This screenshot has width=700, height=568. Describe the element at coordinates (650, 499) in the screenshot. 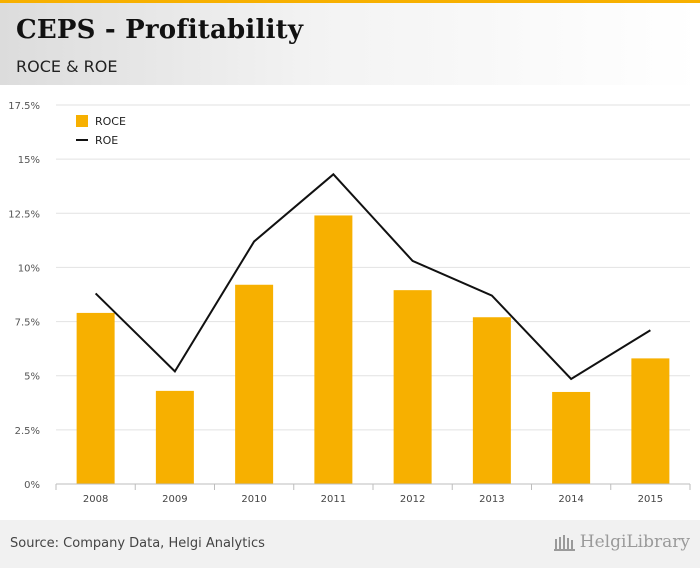

I see `x-tick-label: 2015` at that location.